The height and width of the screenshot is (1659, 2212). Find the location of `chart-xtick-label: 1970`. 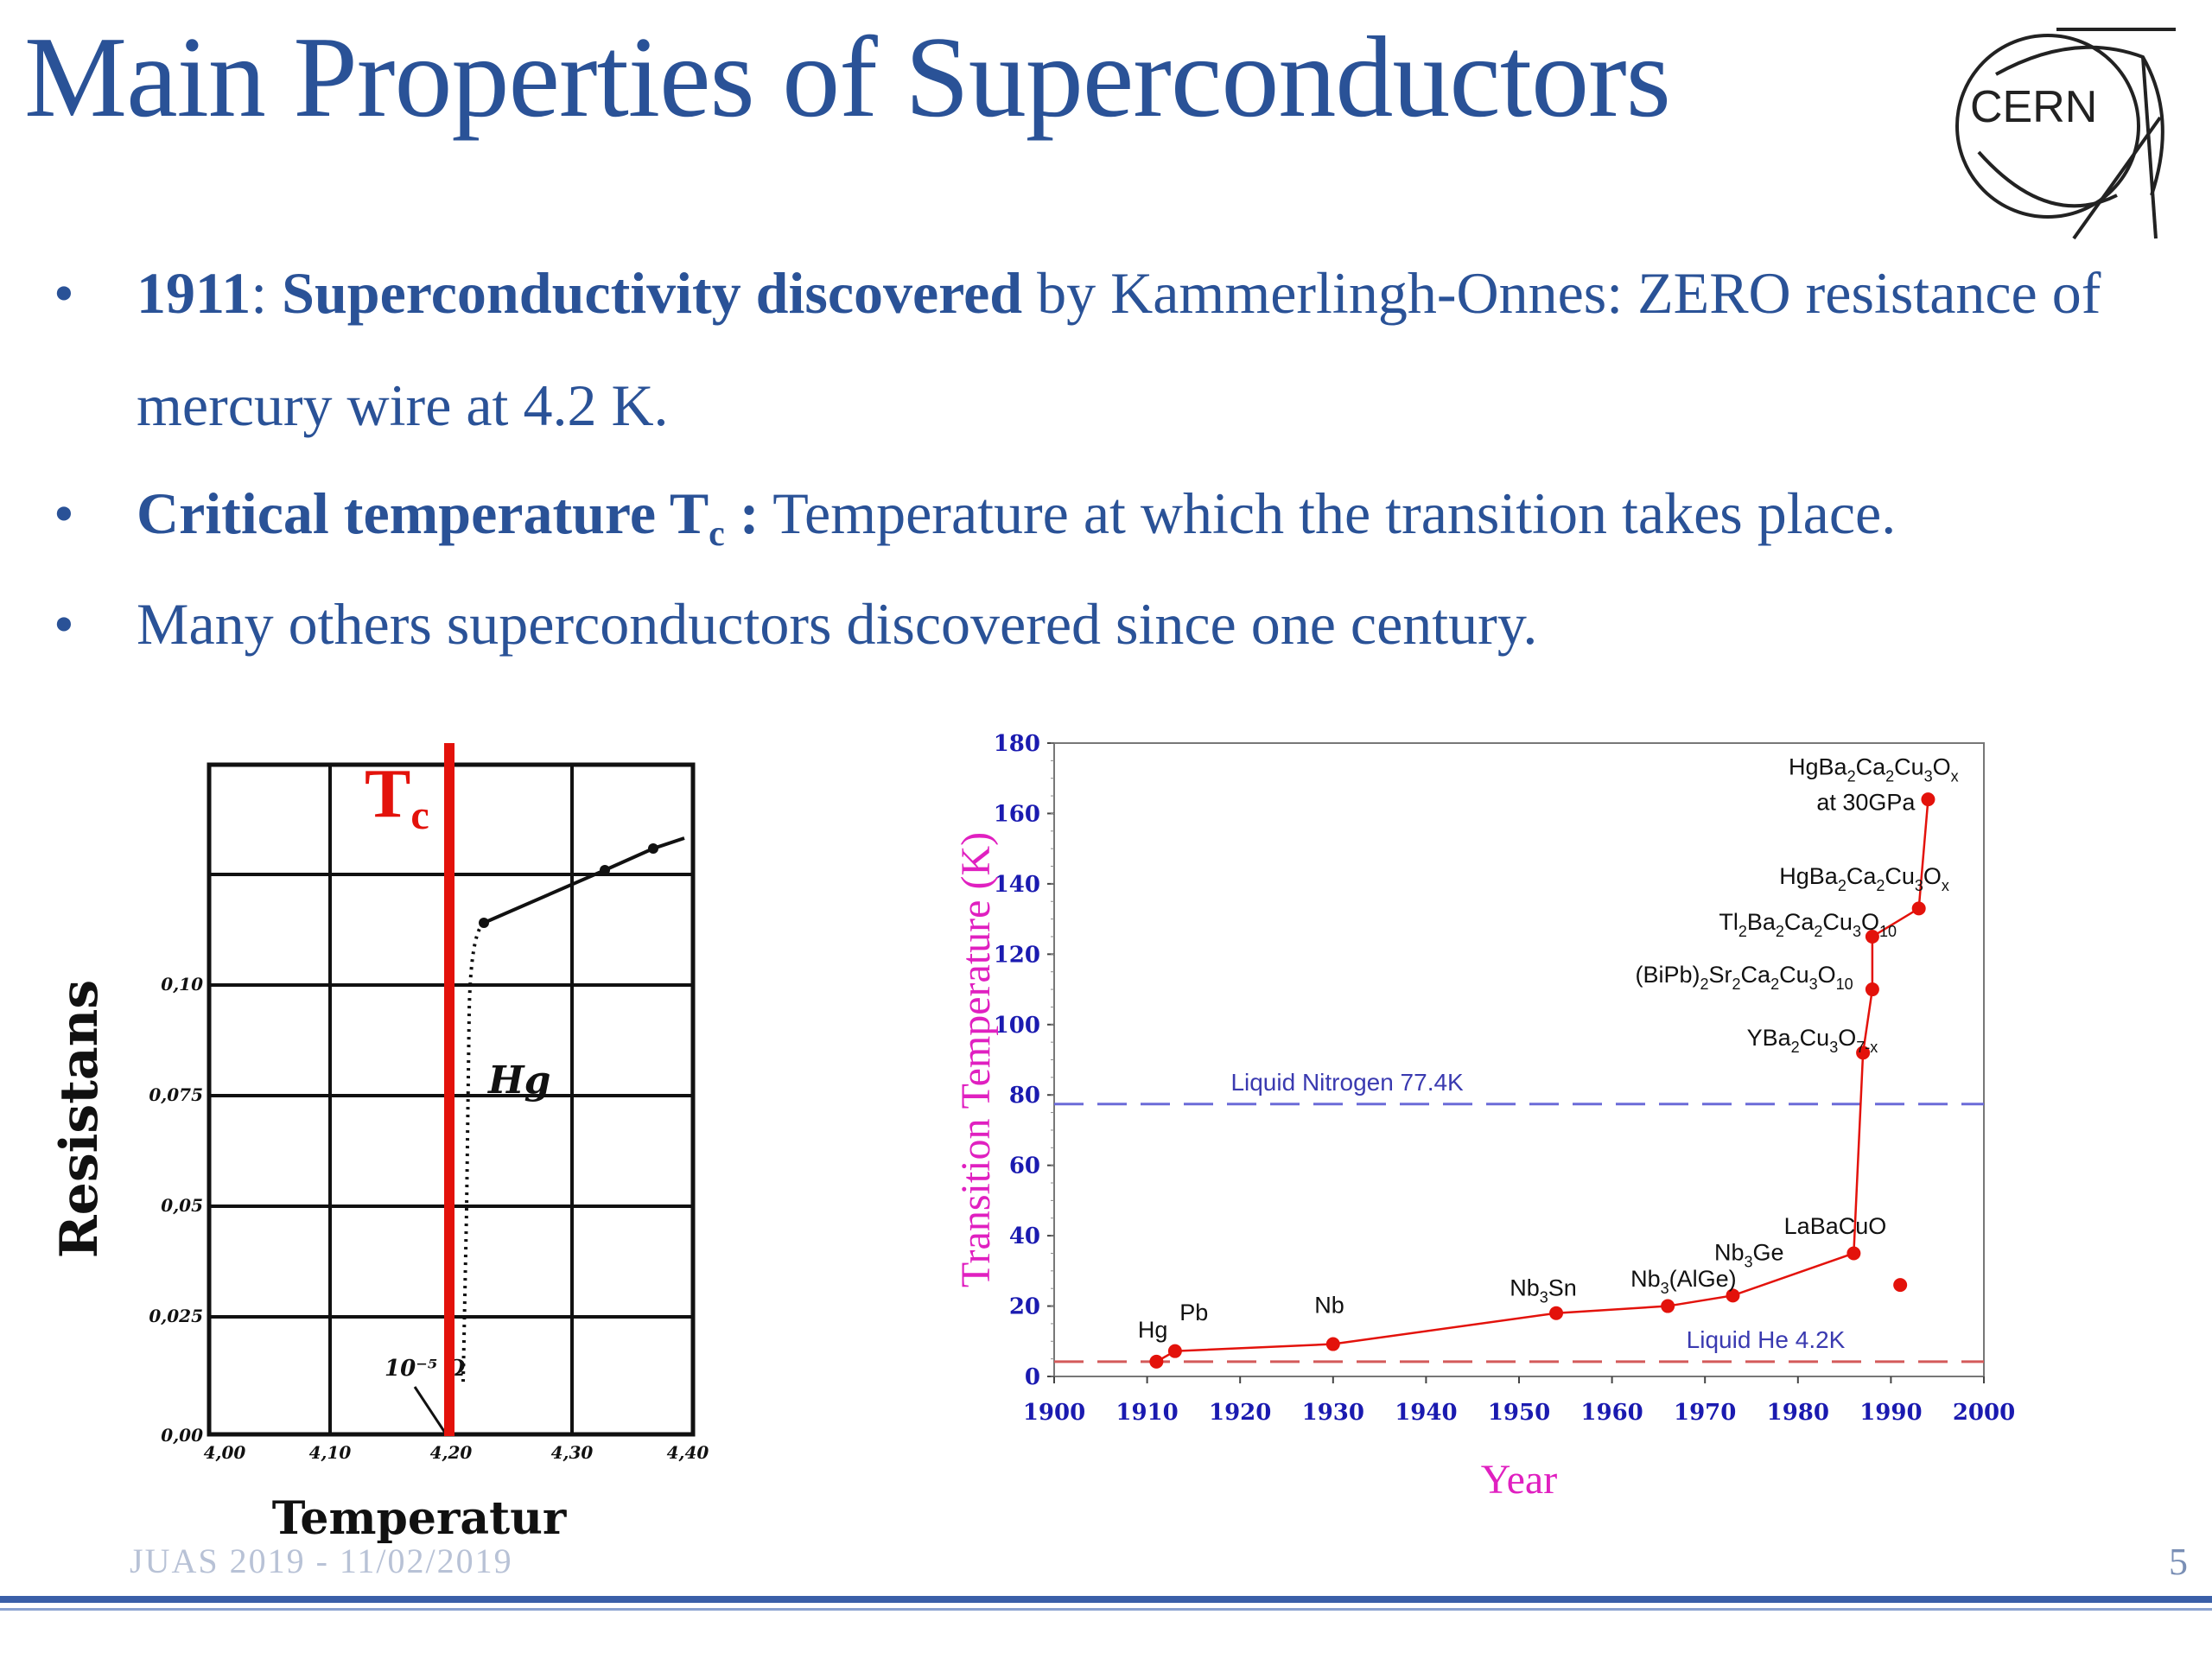

chart-xtick-label: 1970 is located at coordinates (1705, 1413).